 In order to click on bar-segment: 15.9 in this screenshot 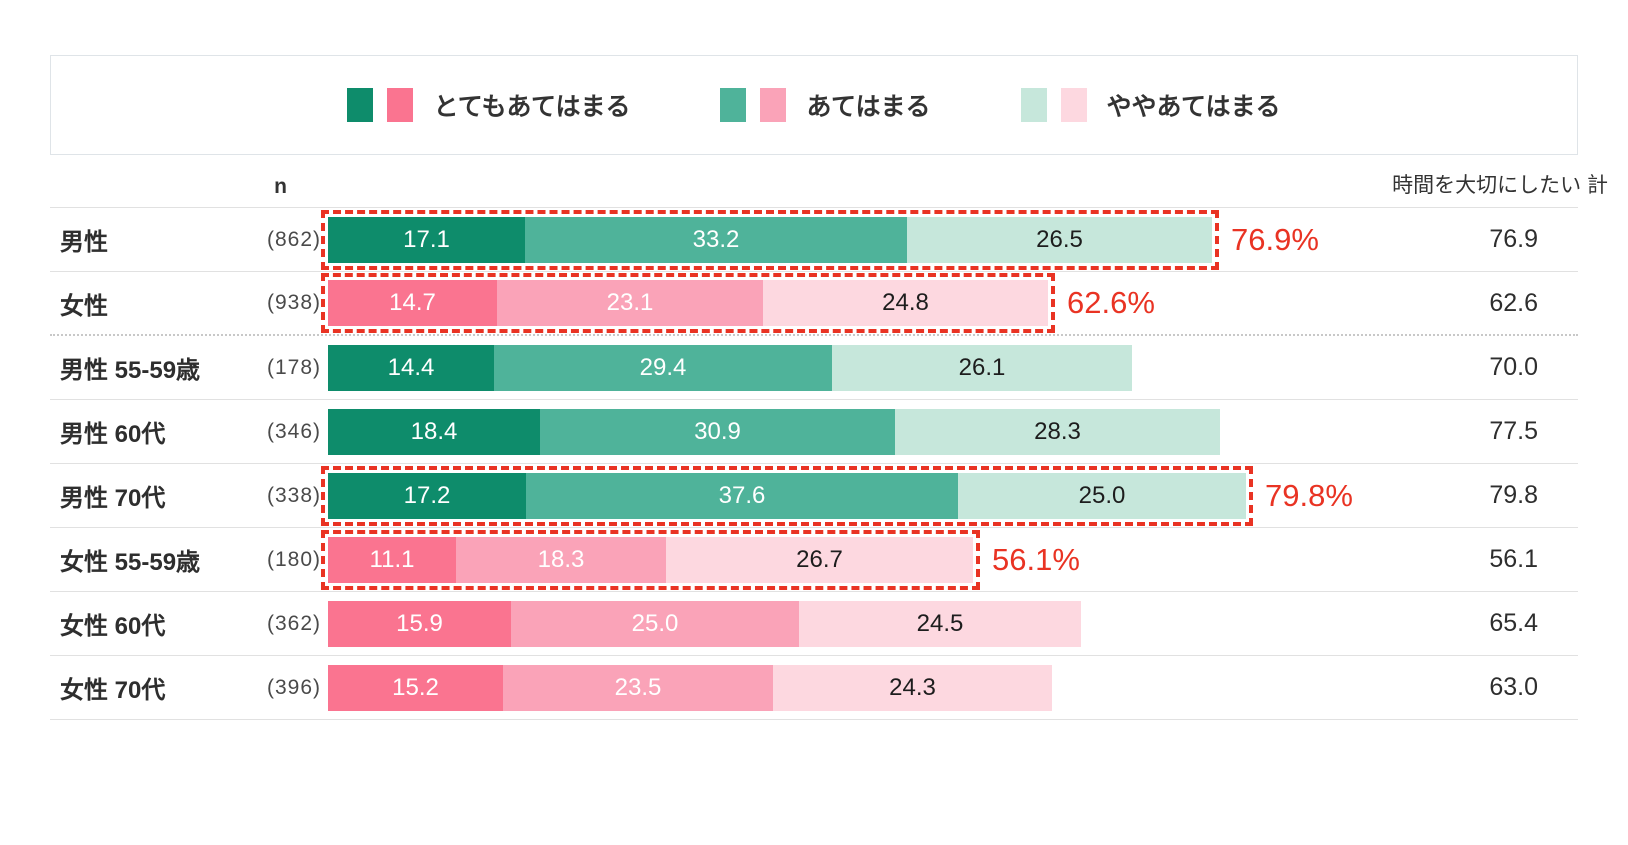, I will do `click(419, 623)`.